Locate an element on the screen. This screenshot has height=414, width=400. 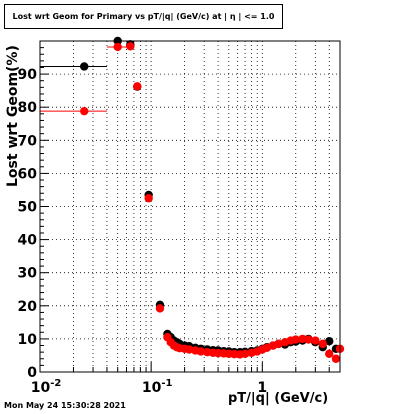
y-tick-label: 40 is located at coordinates (28, 241).